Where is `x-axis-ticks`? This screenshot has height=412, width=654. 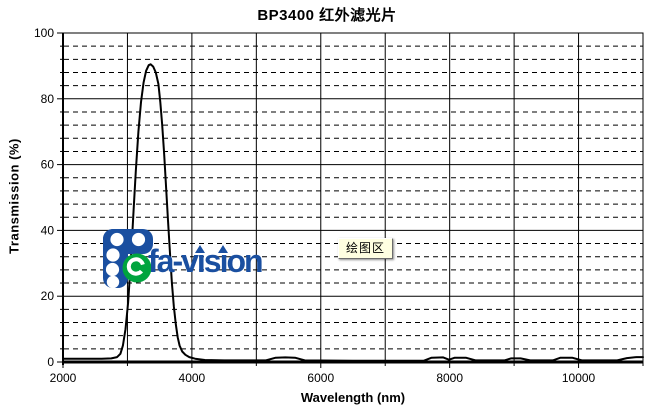
x-axis-ticks is located at coordinates (353, 365).